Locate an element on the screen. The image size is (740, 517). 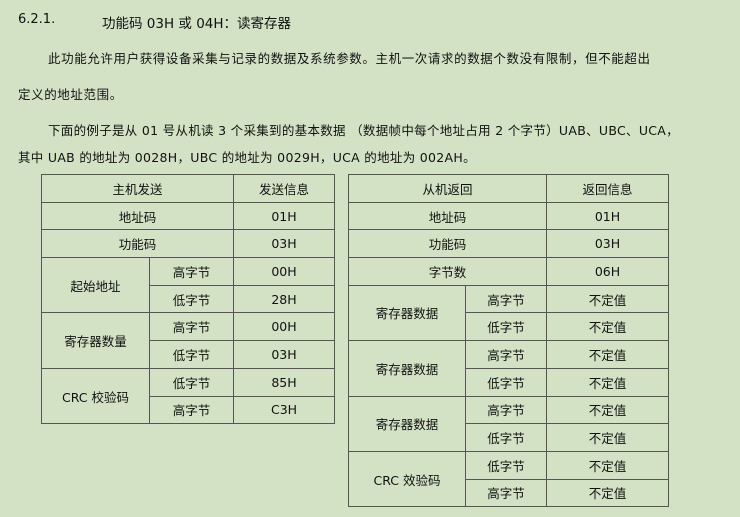
cell: 寄存器数量 is located at coordinates (95, 340).